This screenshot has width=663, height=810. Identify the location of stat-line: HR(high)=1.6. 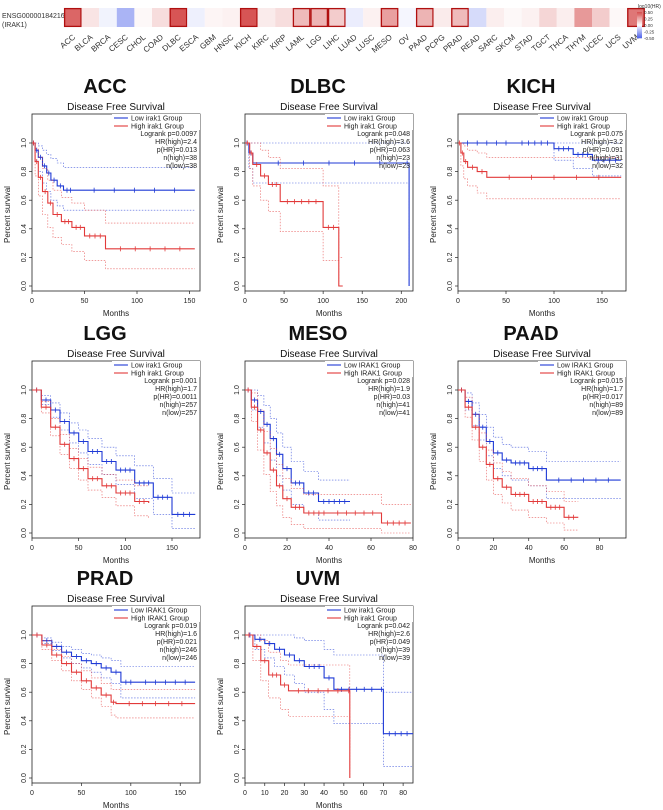
(176, 634).